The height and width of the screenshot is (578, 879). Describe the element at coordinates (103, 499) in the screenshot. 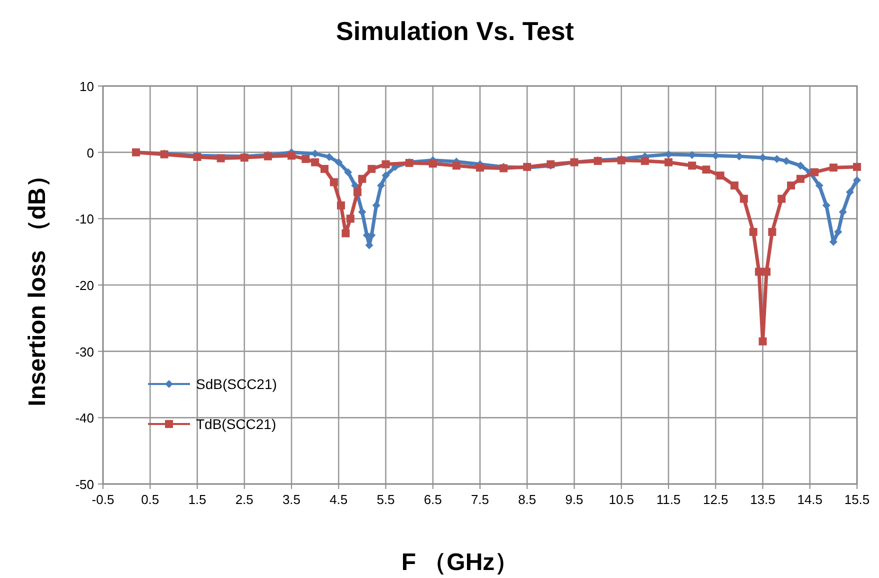

I see `x-tick-label: -0.5` at that location.